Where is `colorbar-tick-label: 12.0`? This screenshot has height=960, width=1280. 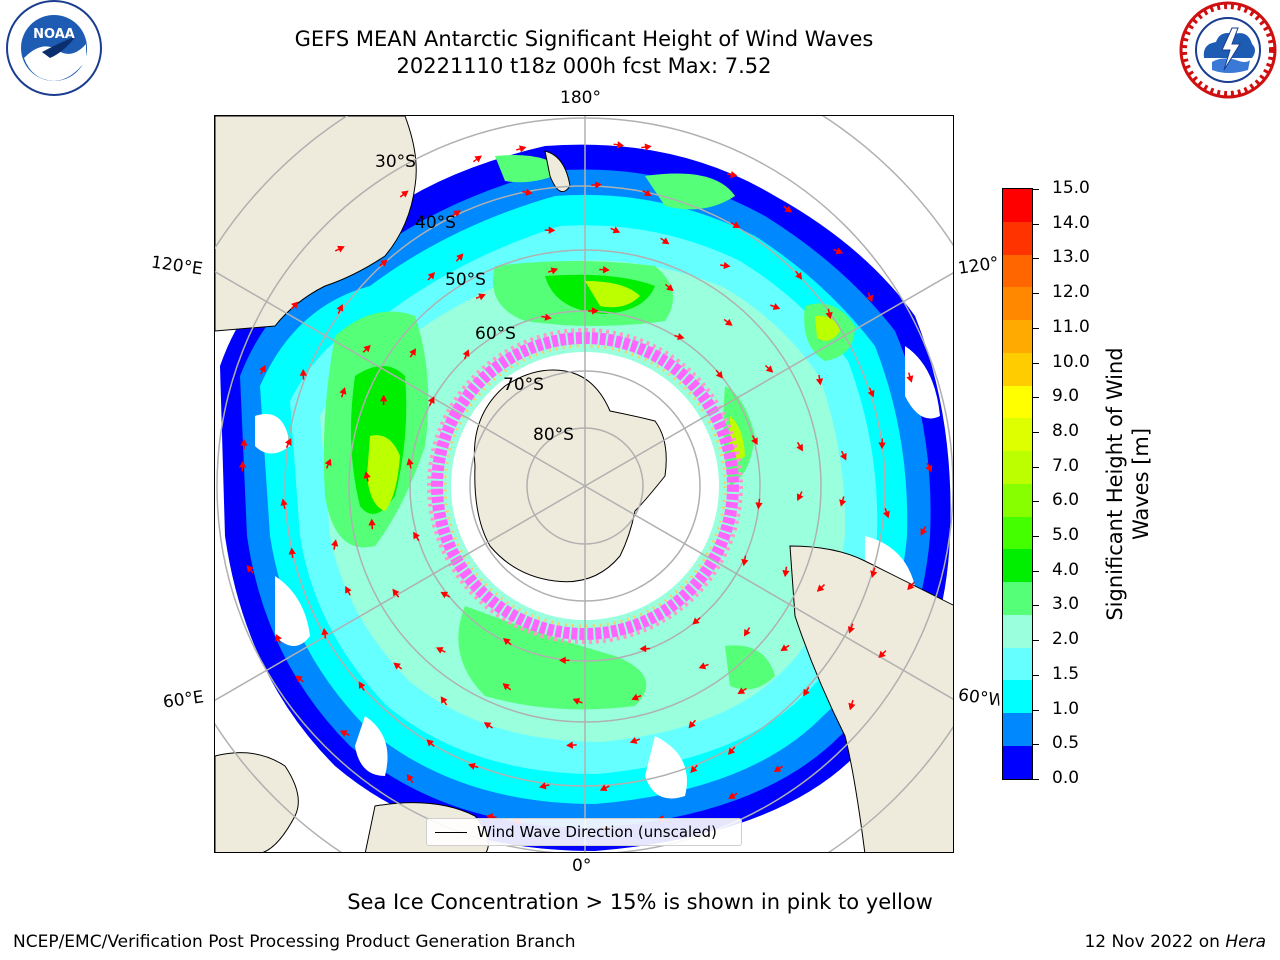
colorbar-tick-label: 12.0 is located at coordinates (1071, 292).